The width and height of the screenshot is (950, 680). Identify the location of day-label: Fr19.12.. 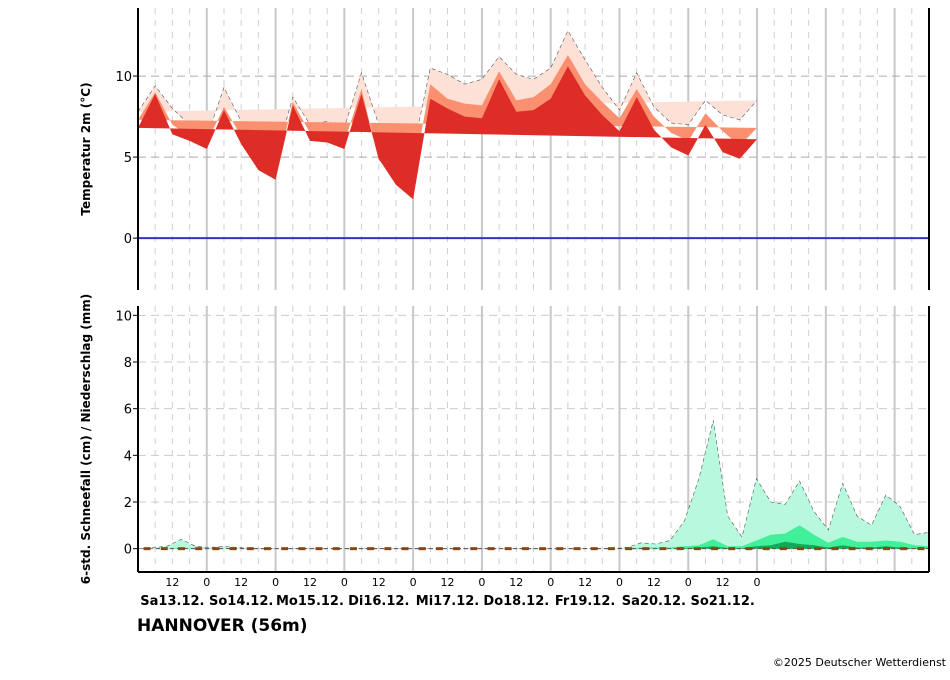
(585, 601).